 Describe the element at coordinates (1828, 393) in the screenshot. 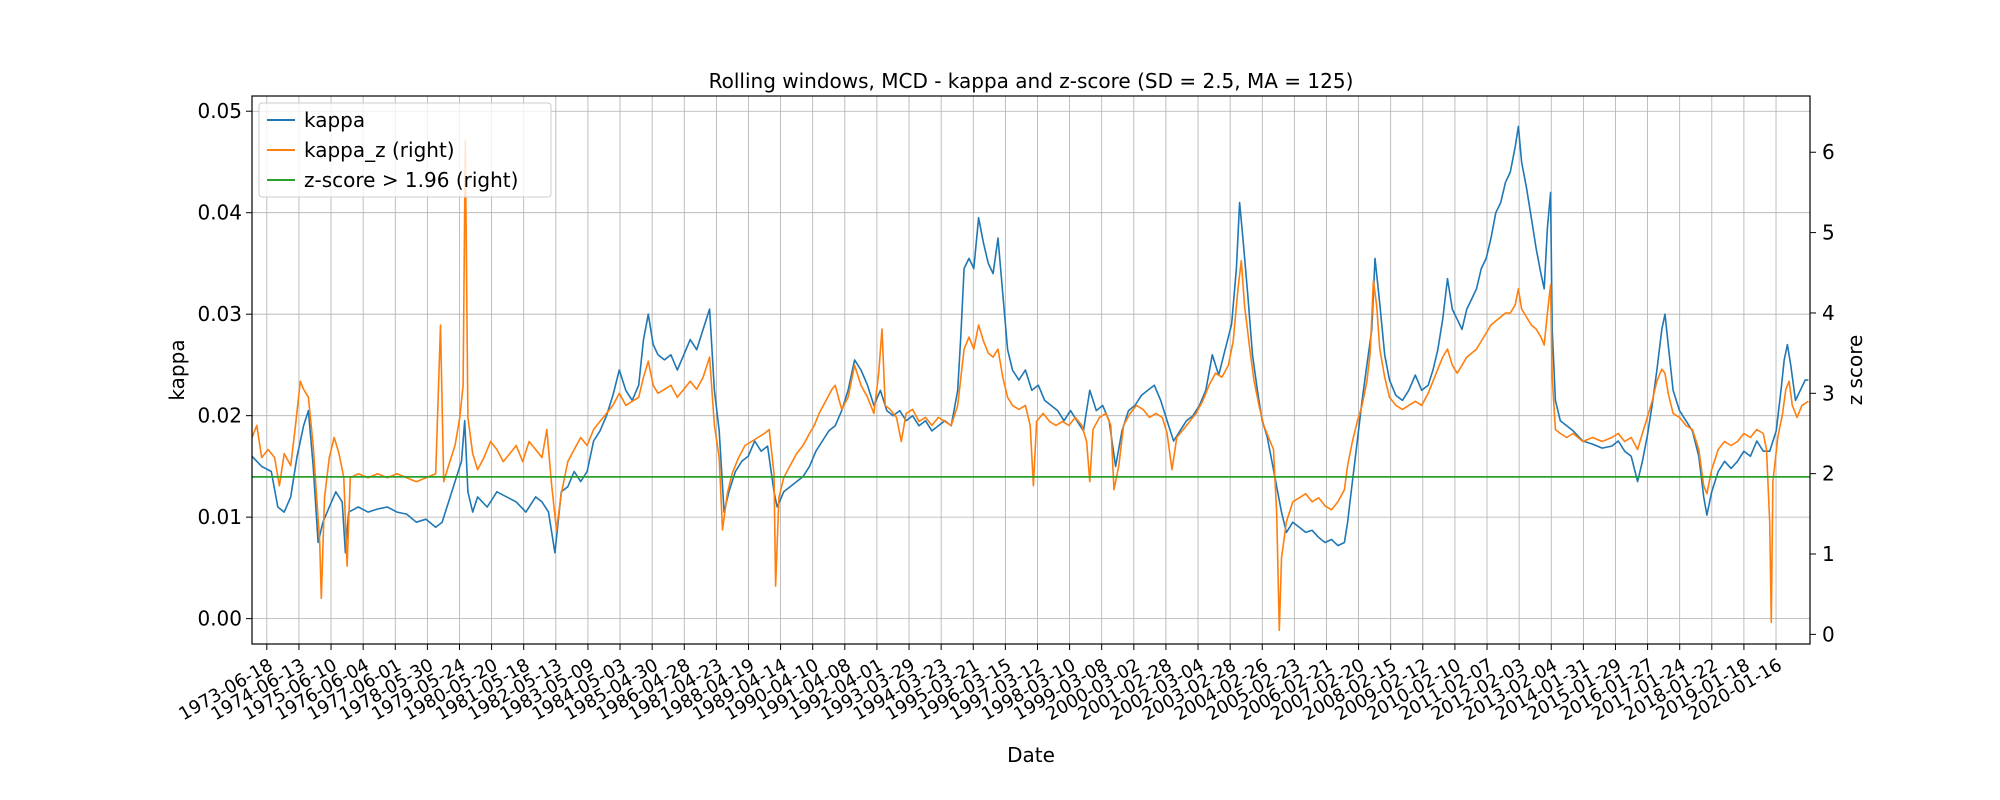

I see `y-right-tick-label: 3` at that location.